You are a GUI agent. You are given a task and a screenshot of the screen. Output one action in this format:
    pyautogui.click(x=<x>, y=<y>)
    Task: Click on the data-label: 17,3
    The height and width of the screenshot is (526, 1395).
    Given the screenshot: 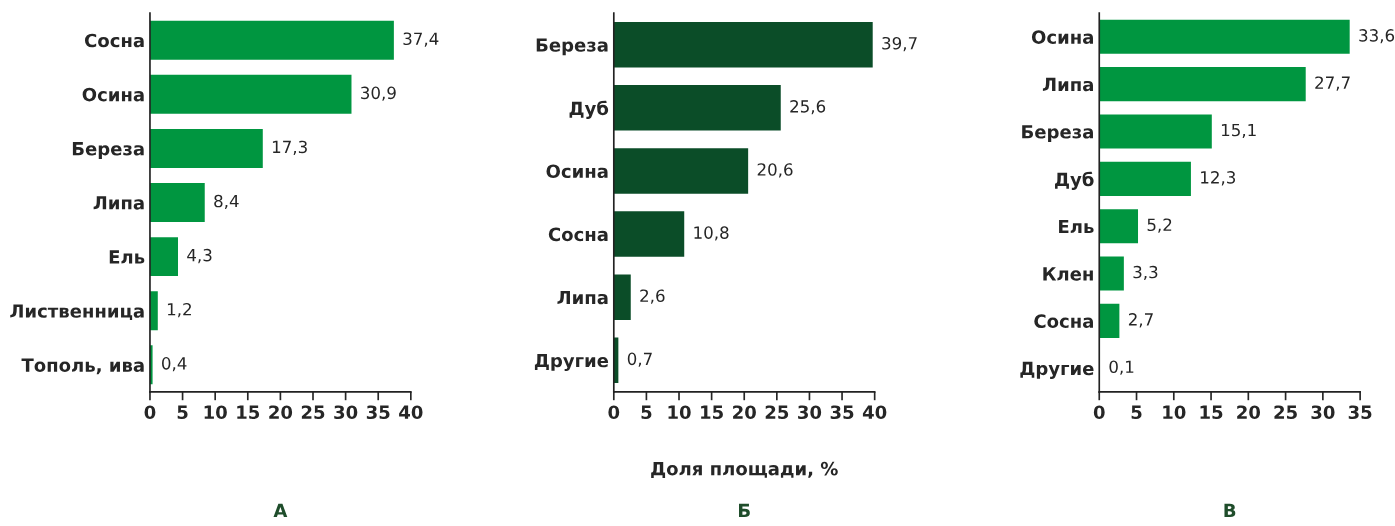 What is the action you would take?
    pyautogui.click(x=289, y=147)
    